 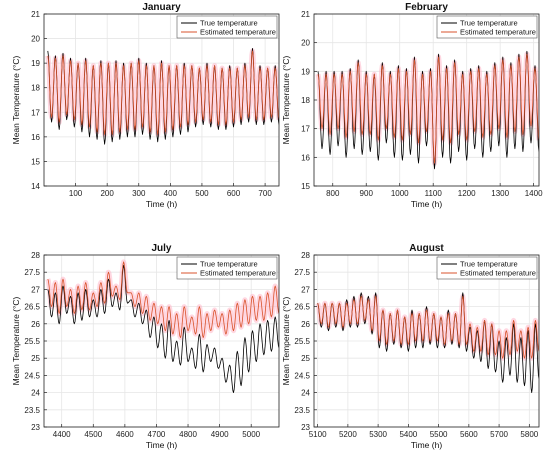 I want to click on series-line-true, so click(x=163, y=328).